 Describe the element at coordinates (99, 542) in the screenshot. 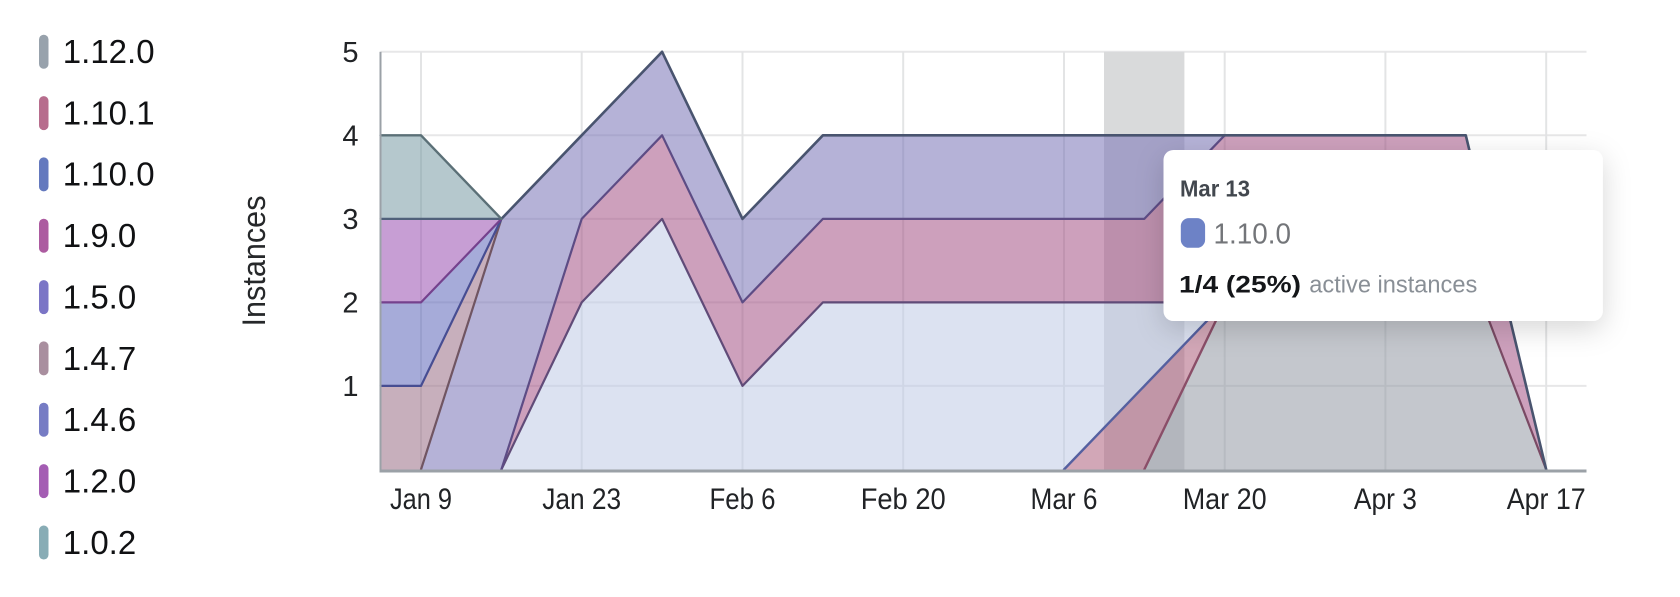

I see `svg-text: 1.0.2` at that location.